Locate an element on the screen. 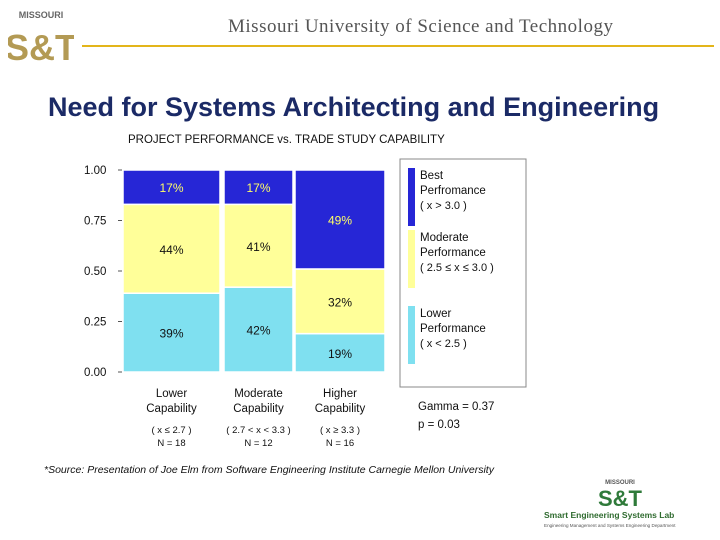 This screenshot has width=720, height=540. y-tick-label: 0.75 is located at coordinates (95, 222).